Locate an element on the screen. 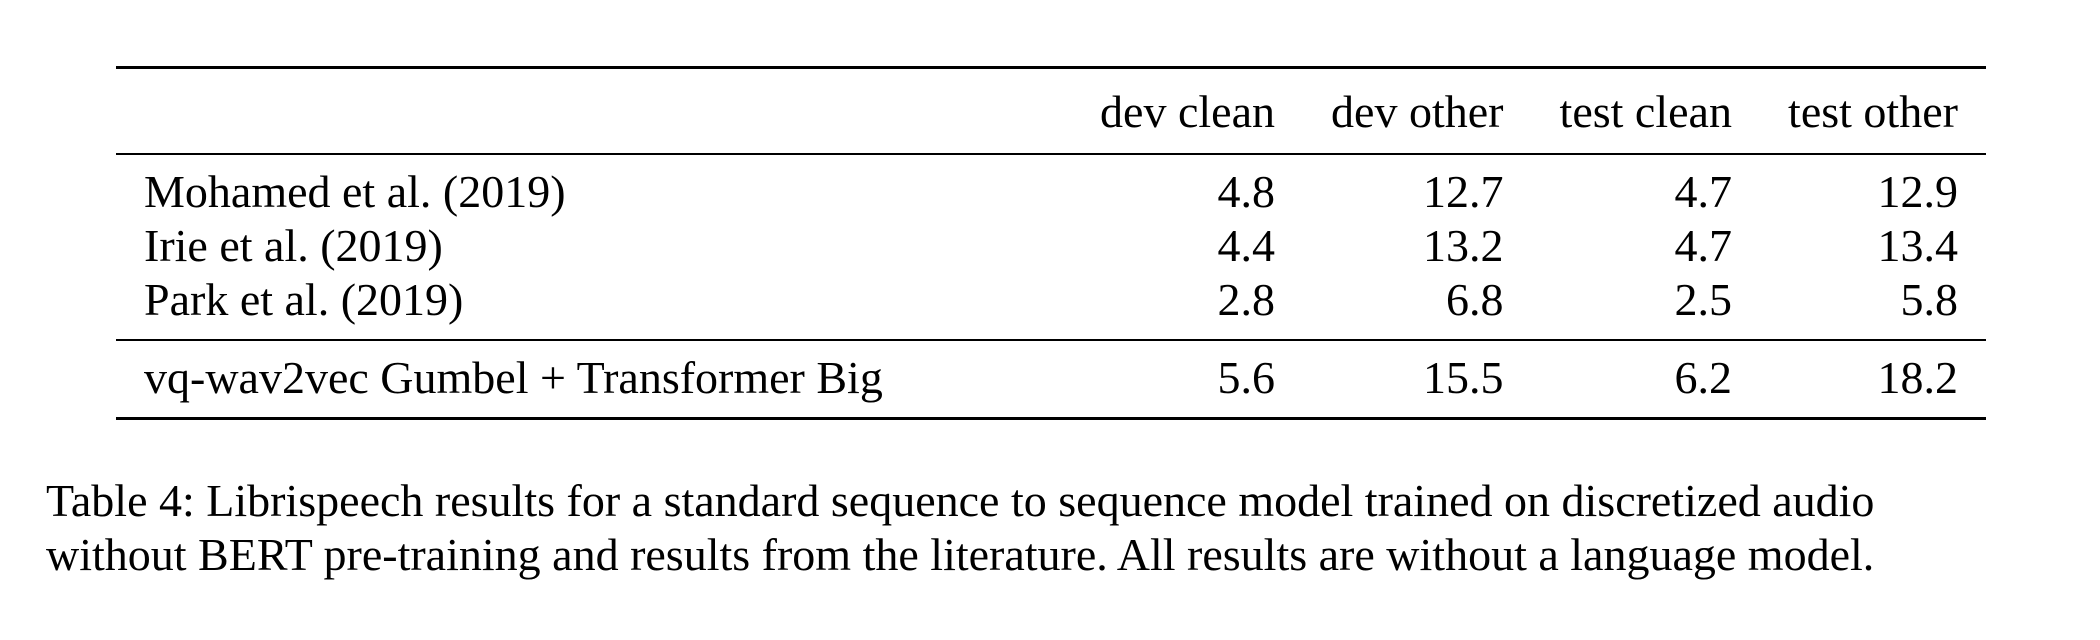 This screenshot has width=2100, height=640. dev-clean-value: 4.4 is located at coordinates (1246, 245).